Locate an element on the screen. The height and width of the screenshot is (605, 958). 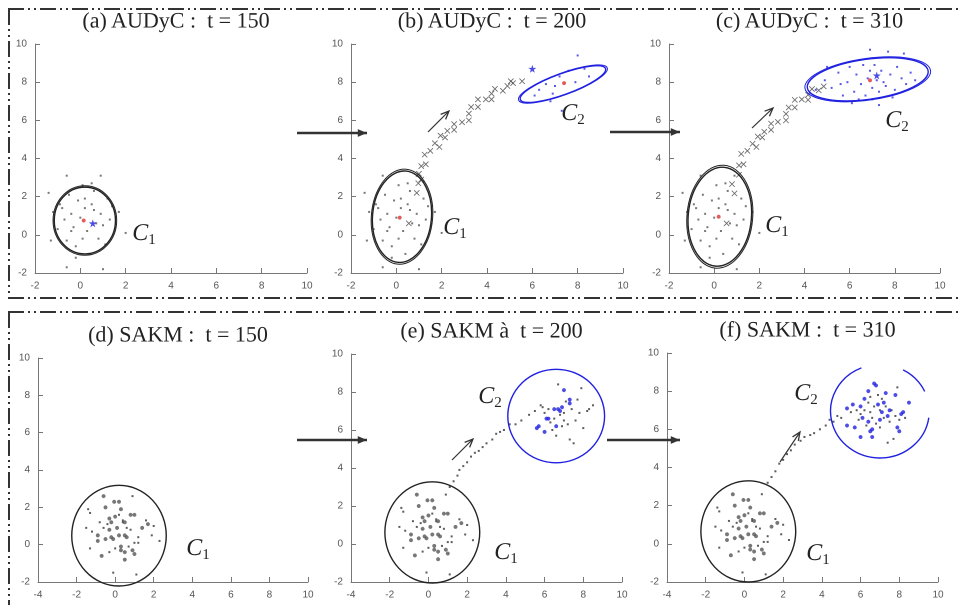
chart-title: (d) SAKM : t = 150 is located at coordinates (178, 334).